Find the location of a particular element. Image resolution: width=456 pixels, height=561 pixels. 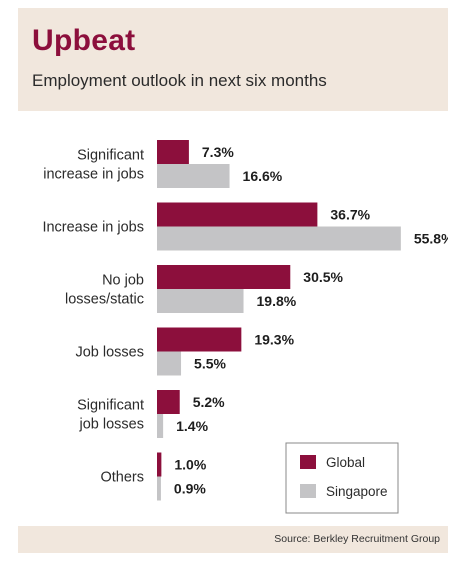

category-label: increase in jobs is located at coordinates (93, 175).